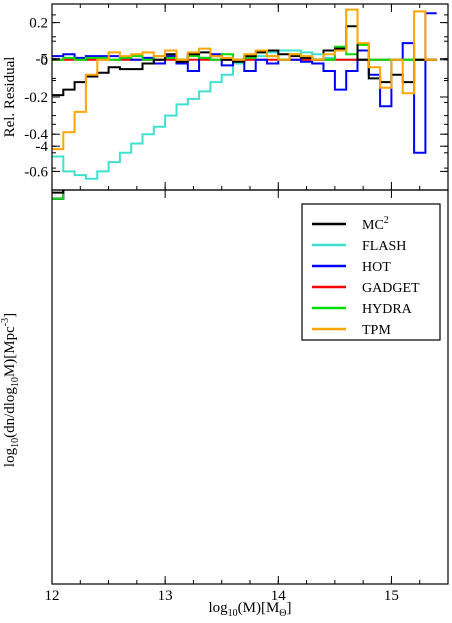 The width and height of the screenshot is (452, 623). What do you see at coordinates (36, 135) in the screenshot?
I see `top-y-tick-label: -0.4` at bounding box center [36, 135].